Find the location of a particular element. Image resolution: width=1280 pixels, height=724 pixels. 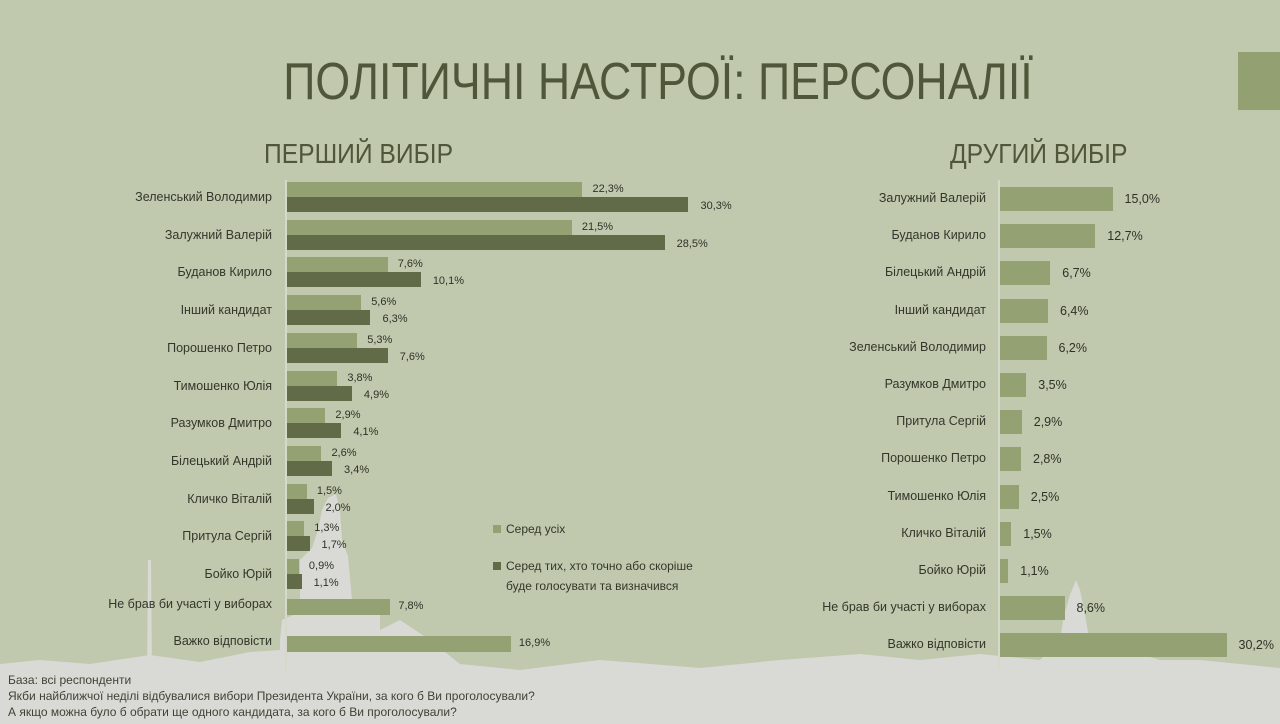

value-label-decided: 3,4% is located at coordinates (357, 469).